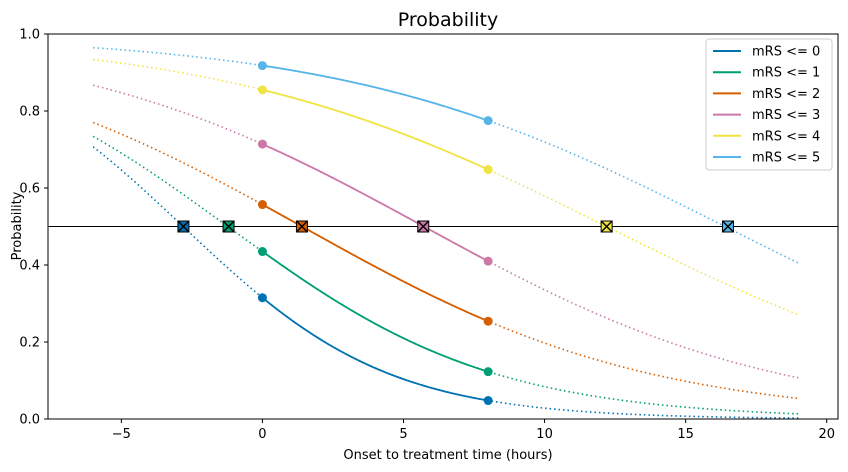 This screenshot has width=848, height=472. I want to click on y-axis-label: Probability, so click(17, 225).